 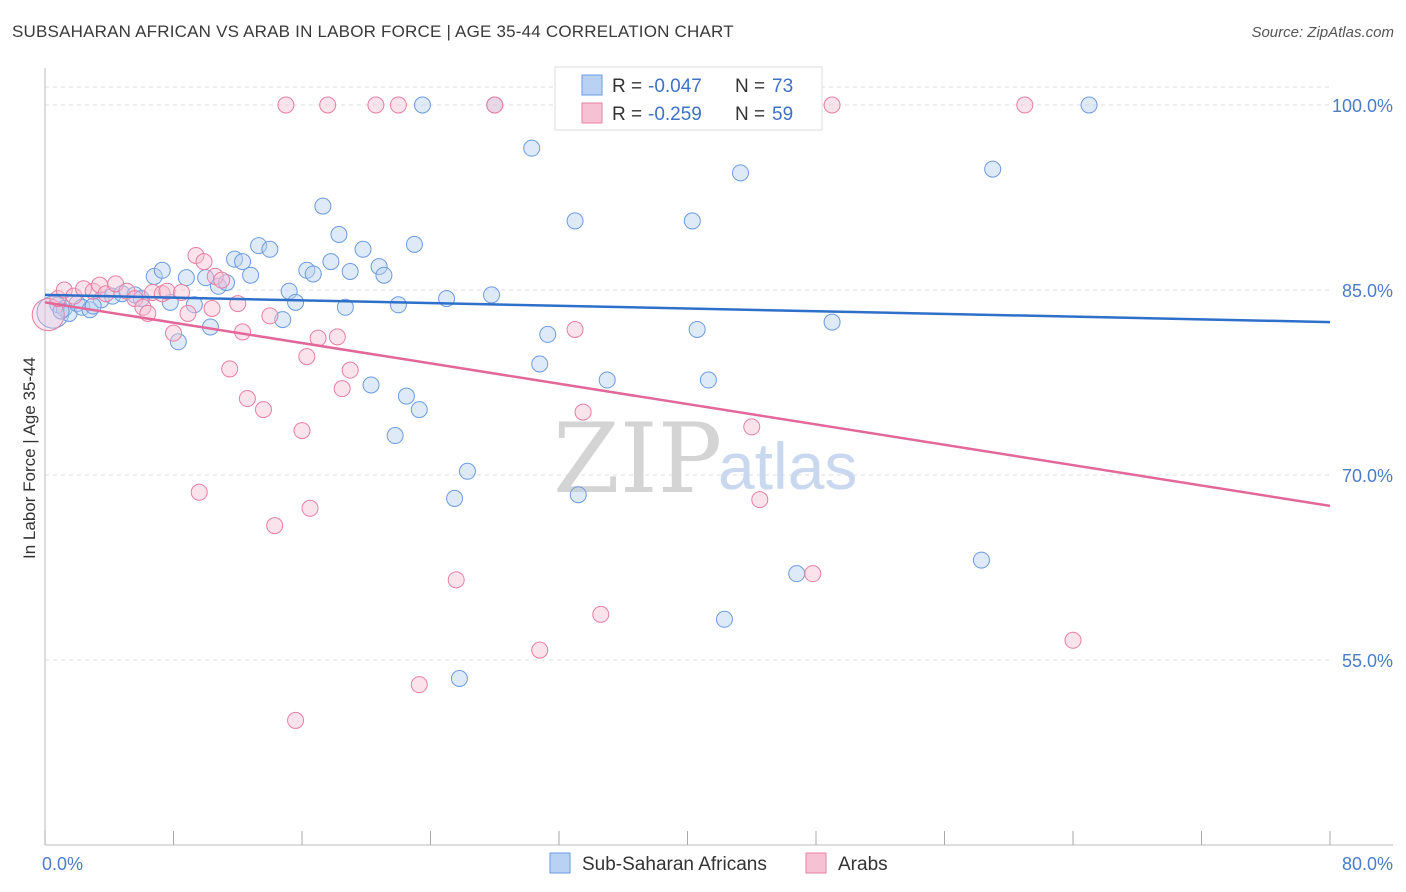 What do you see at coordinates (782, 114) in the screenshot?
I see `legend-n-value-2: 59` at bounding box center [782, 114].